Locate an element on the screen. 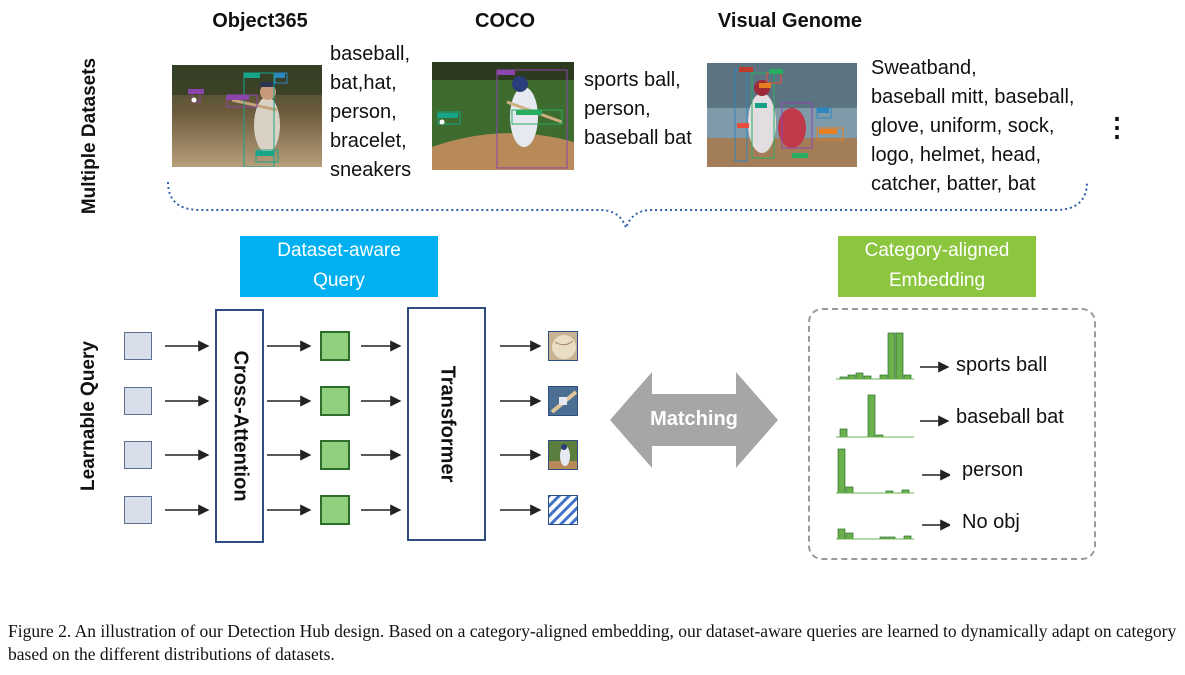  category-item: sneakers is located at coordinates (371, 170).